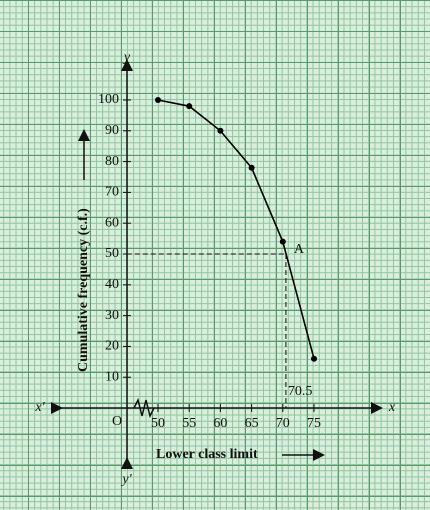  I want to click on x-tick-label: 75, so click(314, 423).